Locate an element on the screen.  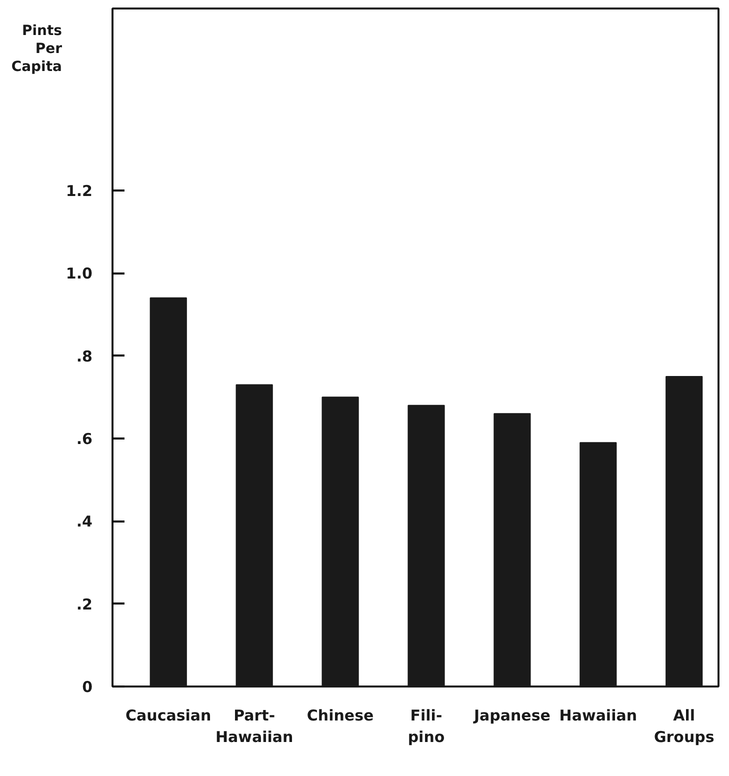
y-tick-label: 0 is located at coordinates (87, 687).